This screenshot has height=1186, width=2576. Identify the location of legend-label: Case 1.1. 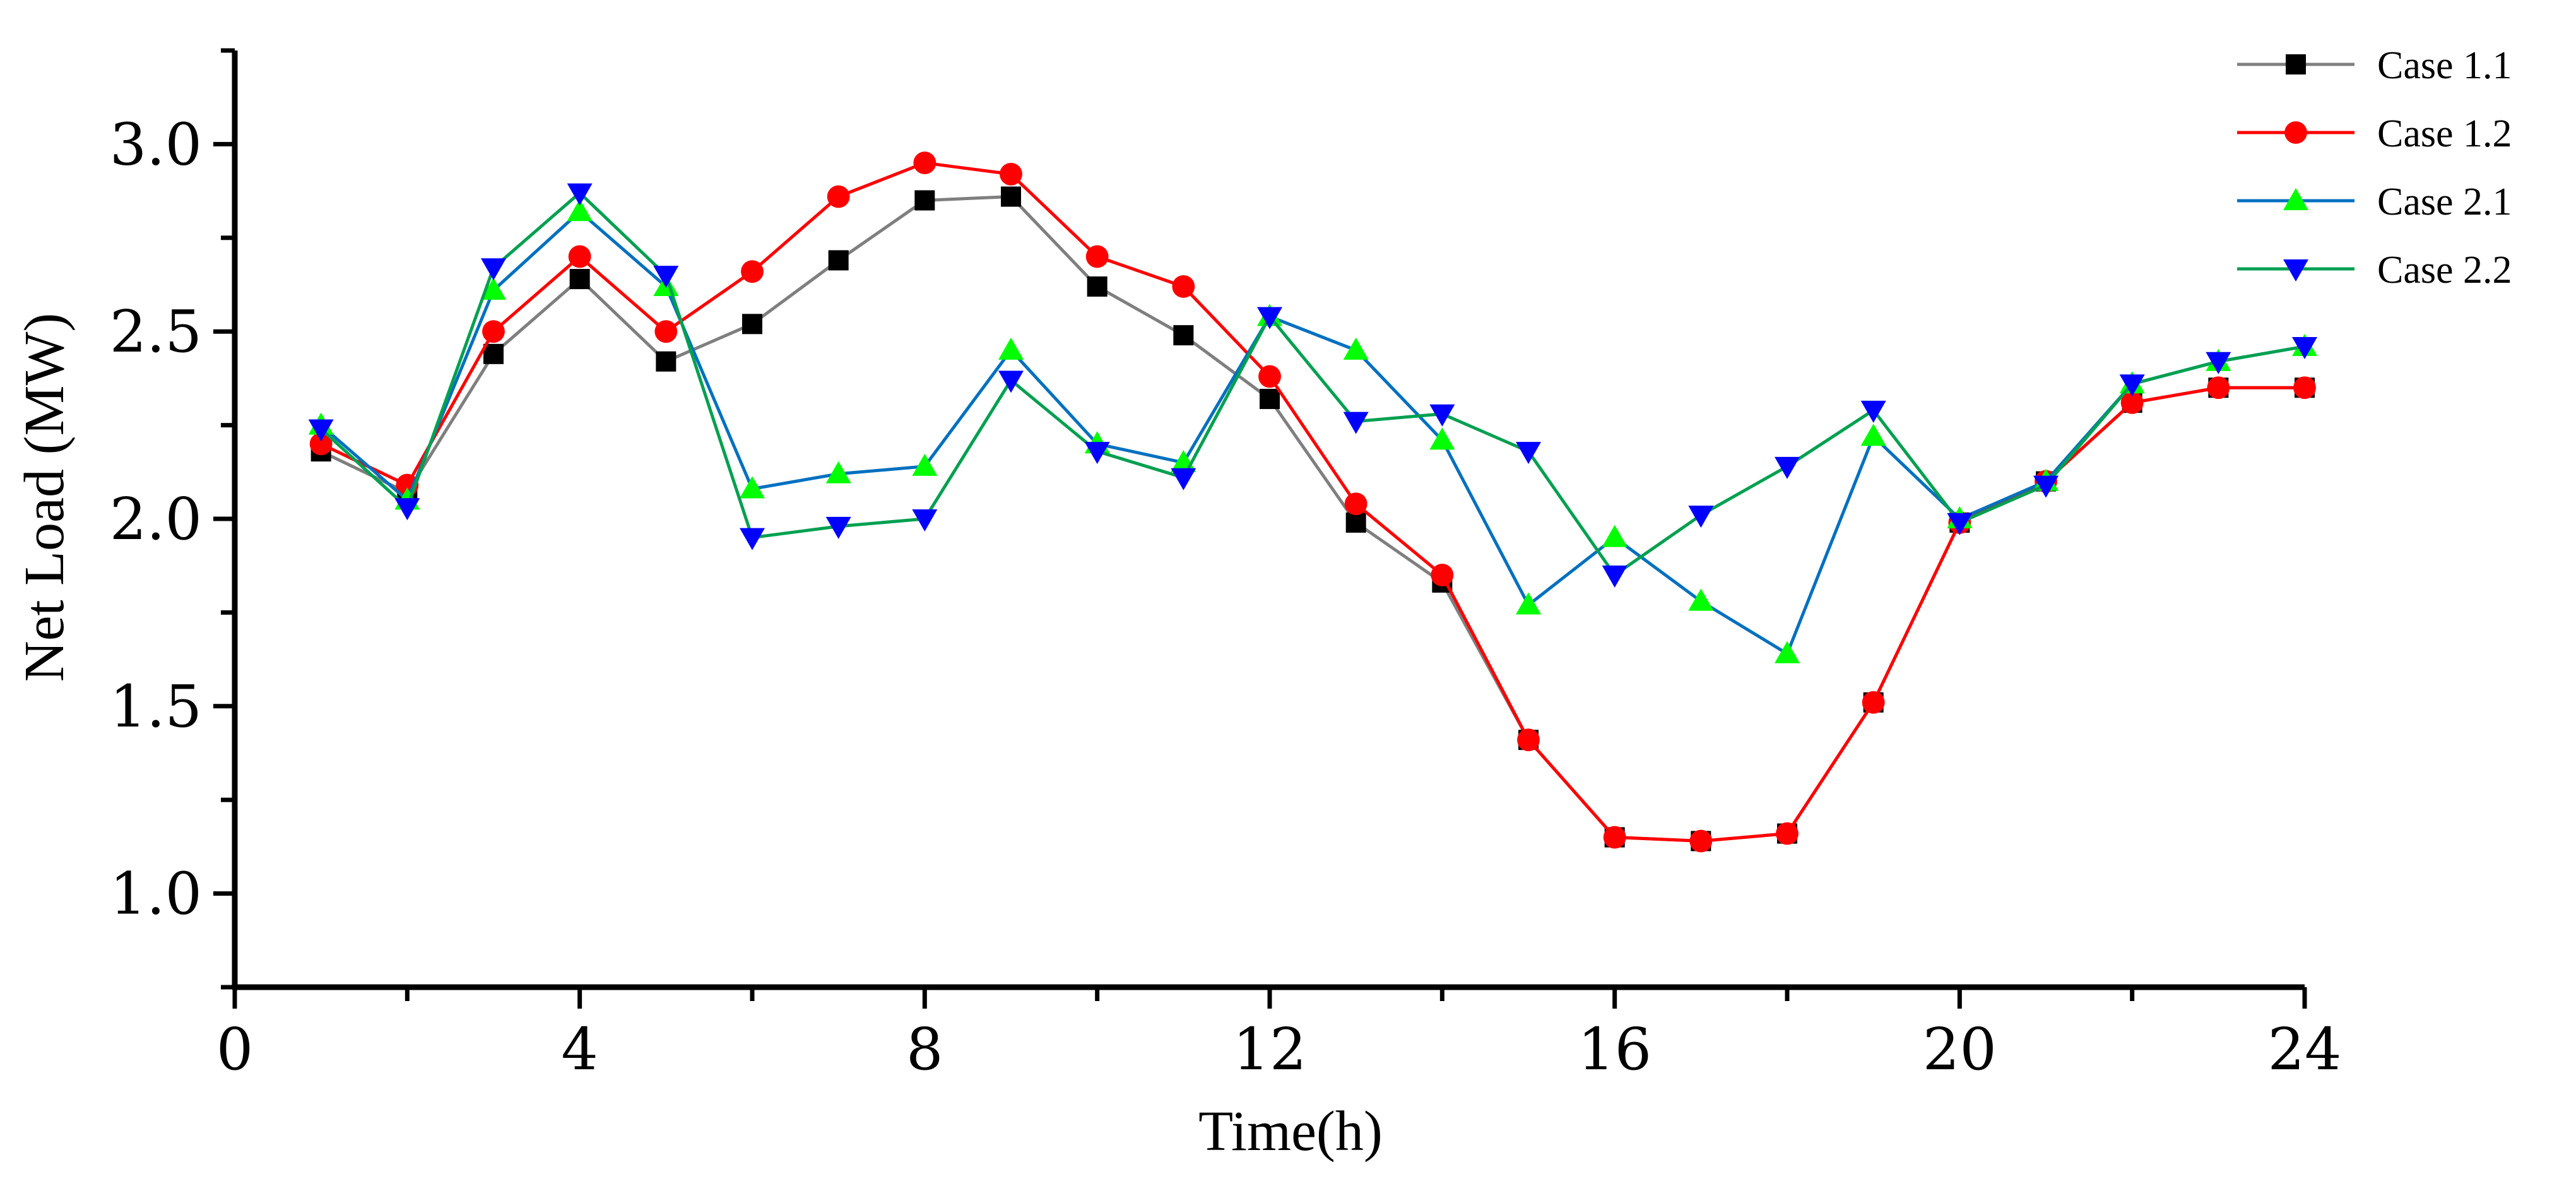
(2444, 66).